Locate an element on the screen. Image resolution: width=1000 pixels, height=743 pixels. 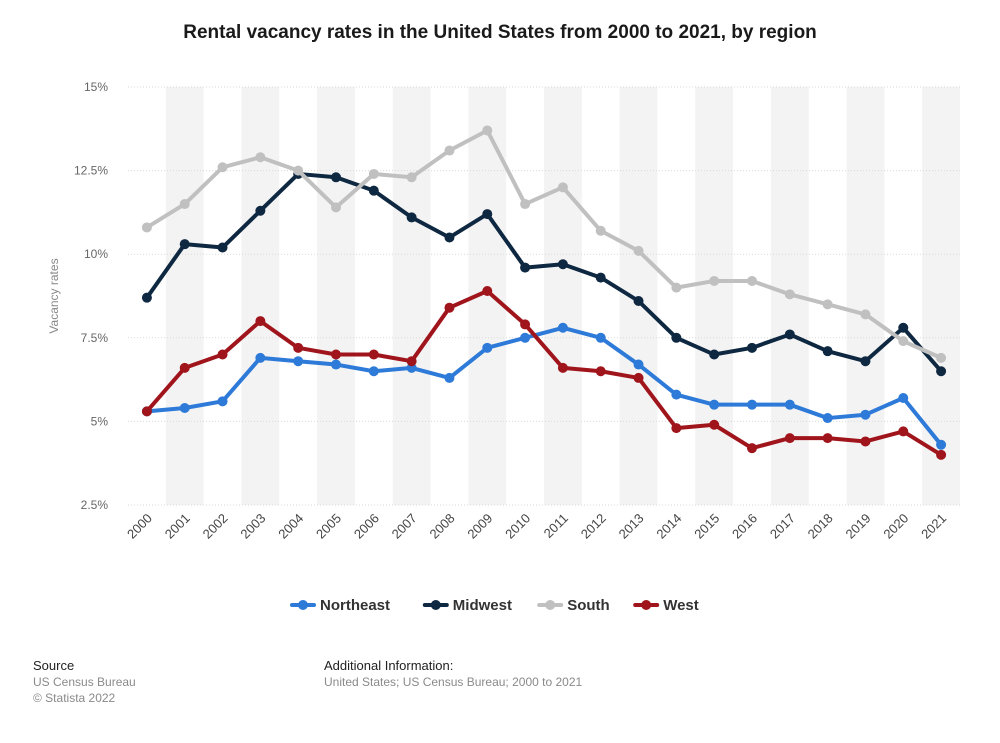
y-axis-label: Vacancy rates is located at coordinates (54, 295).